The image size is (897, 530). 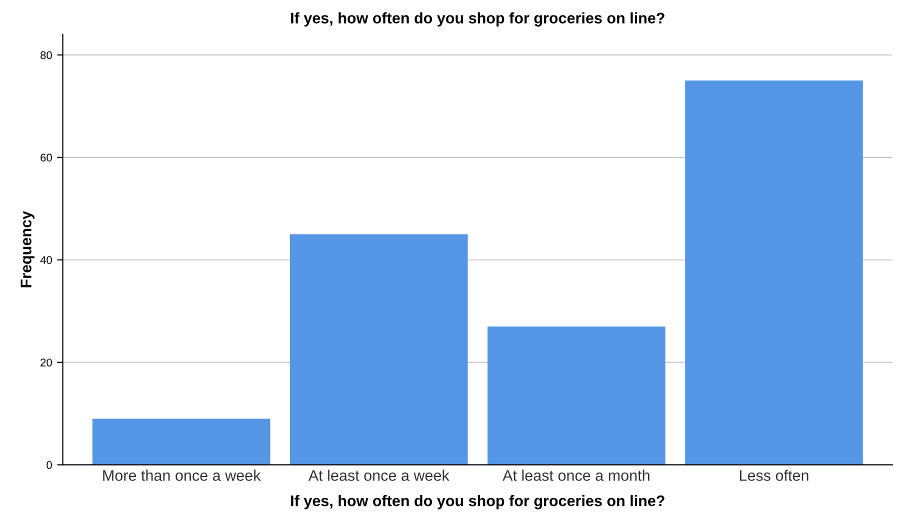 What do you see at coordinates (774, 475) in the screenshot?
I see `x-tick-label: Less often` at bounding box center [774, 475].